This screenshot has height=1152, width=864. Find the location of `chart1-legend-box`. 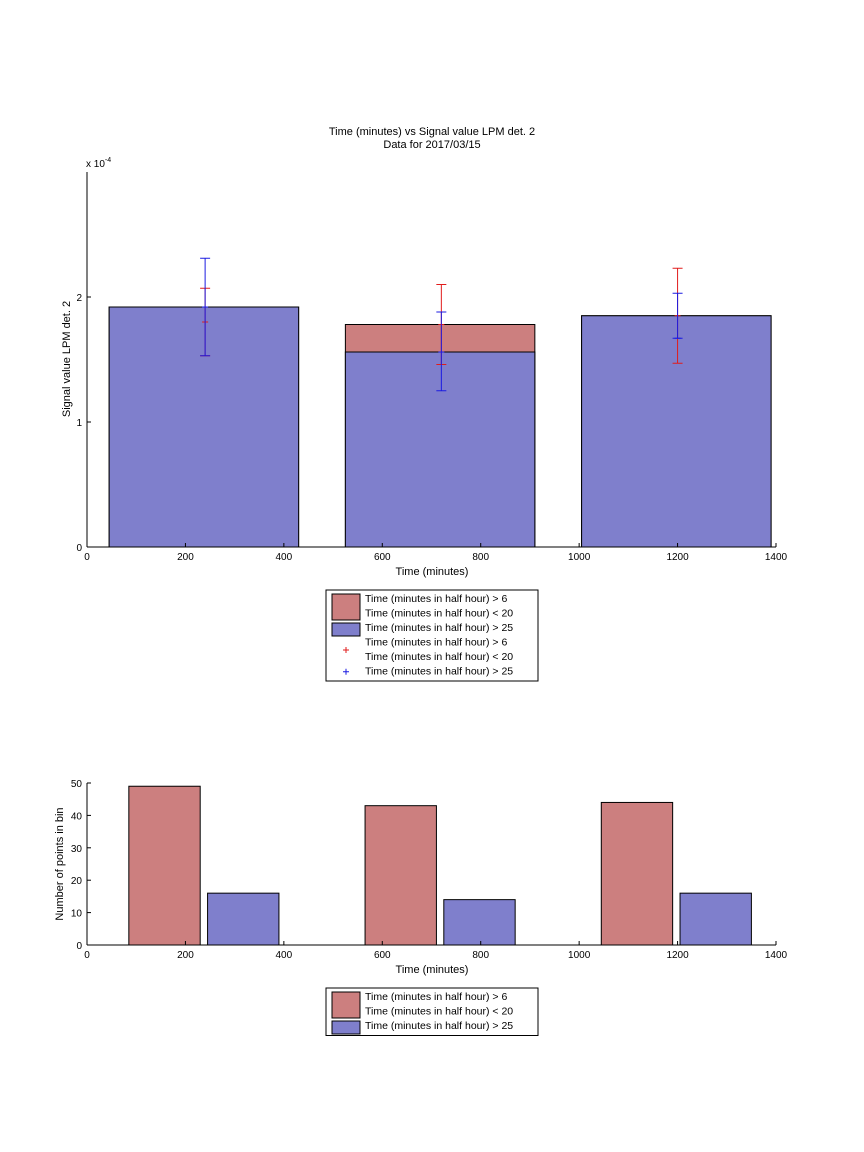

chart1-legend-box is located at coordinates (432, 635).